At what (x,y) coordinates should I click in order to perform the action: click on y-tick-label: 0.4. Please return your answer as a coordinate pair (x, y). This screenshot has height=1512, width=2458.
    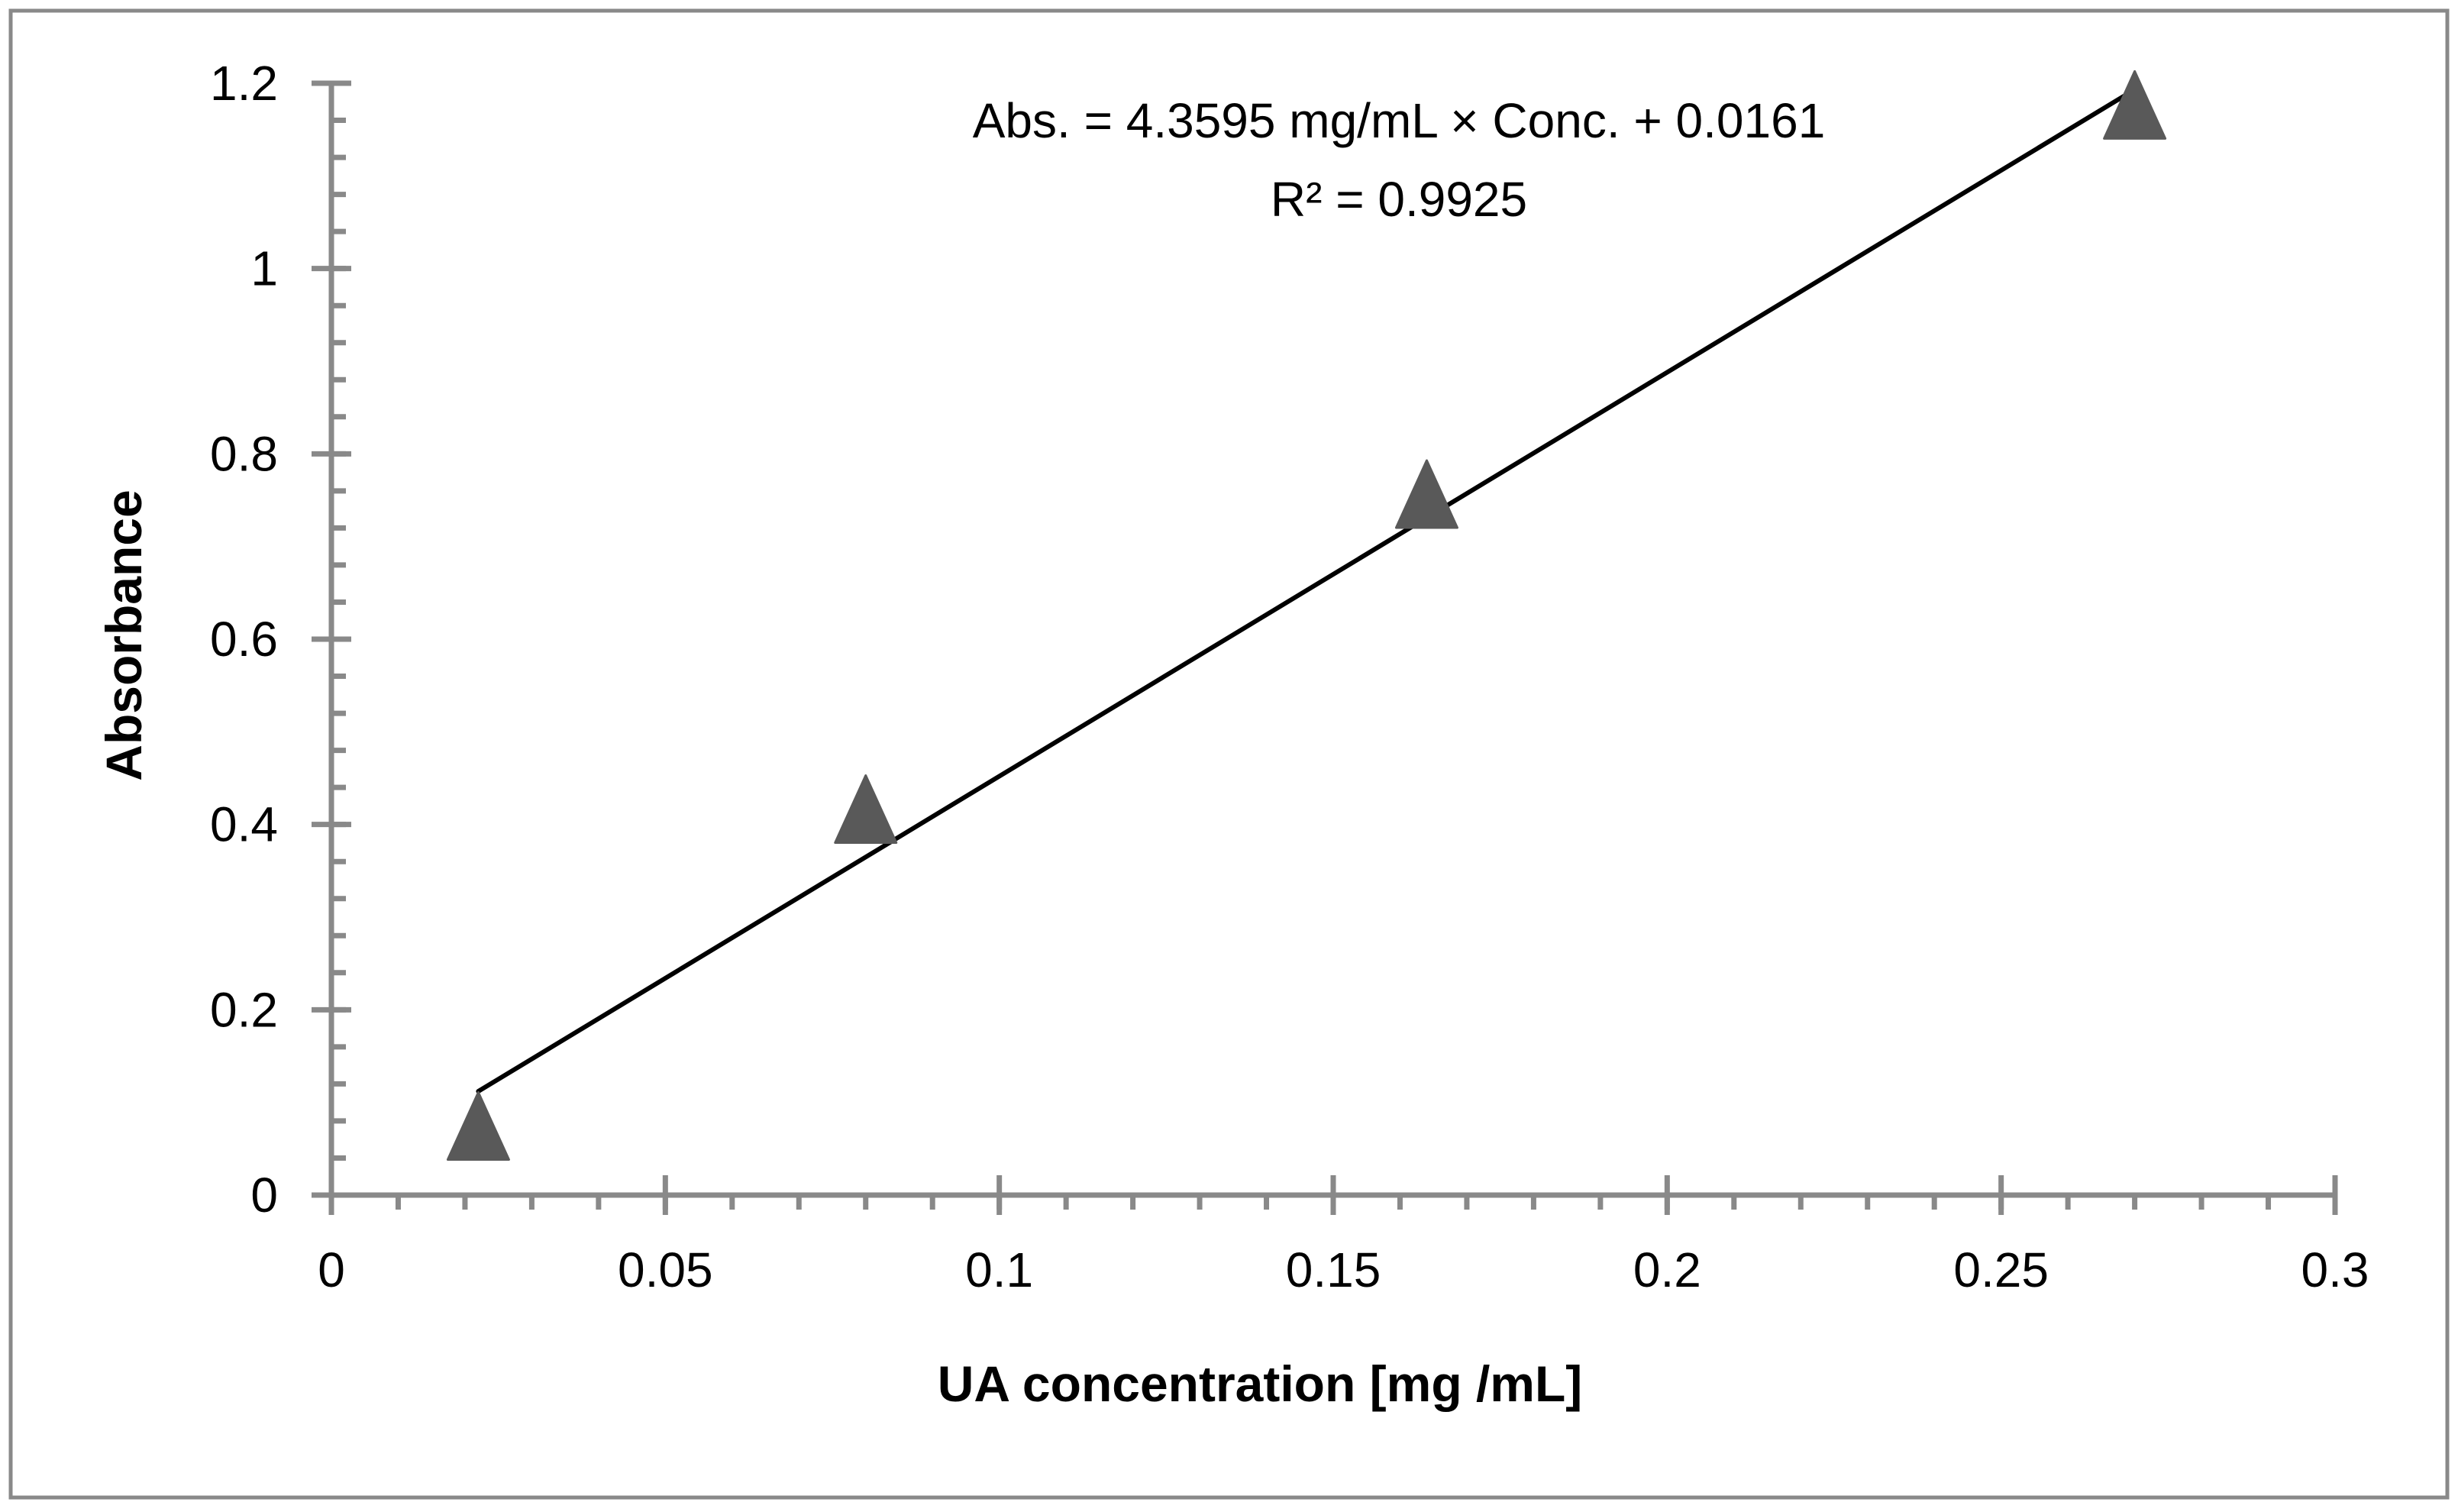
    Looking at the image, I should click on (244, 824).